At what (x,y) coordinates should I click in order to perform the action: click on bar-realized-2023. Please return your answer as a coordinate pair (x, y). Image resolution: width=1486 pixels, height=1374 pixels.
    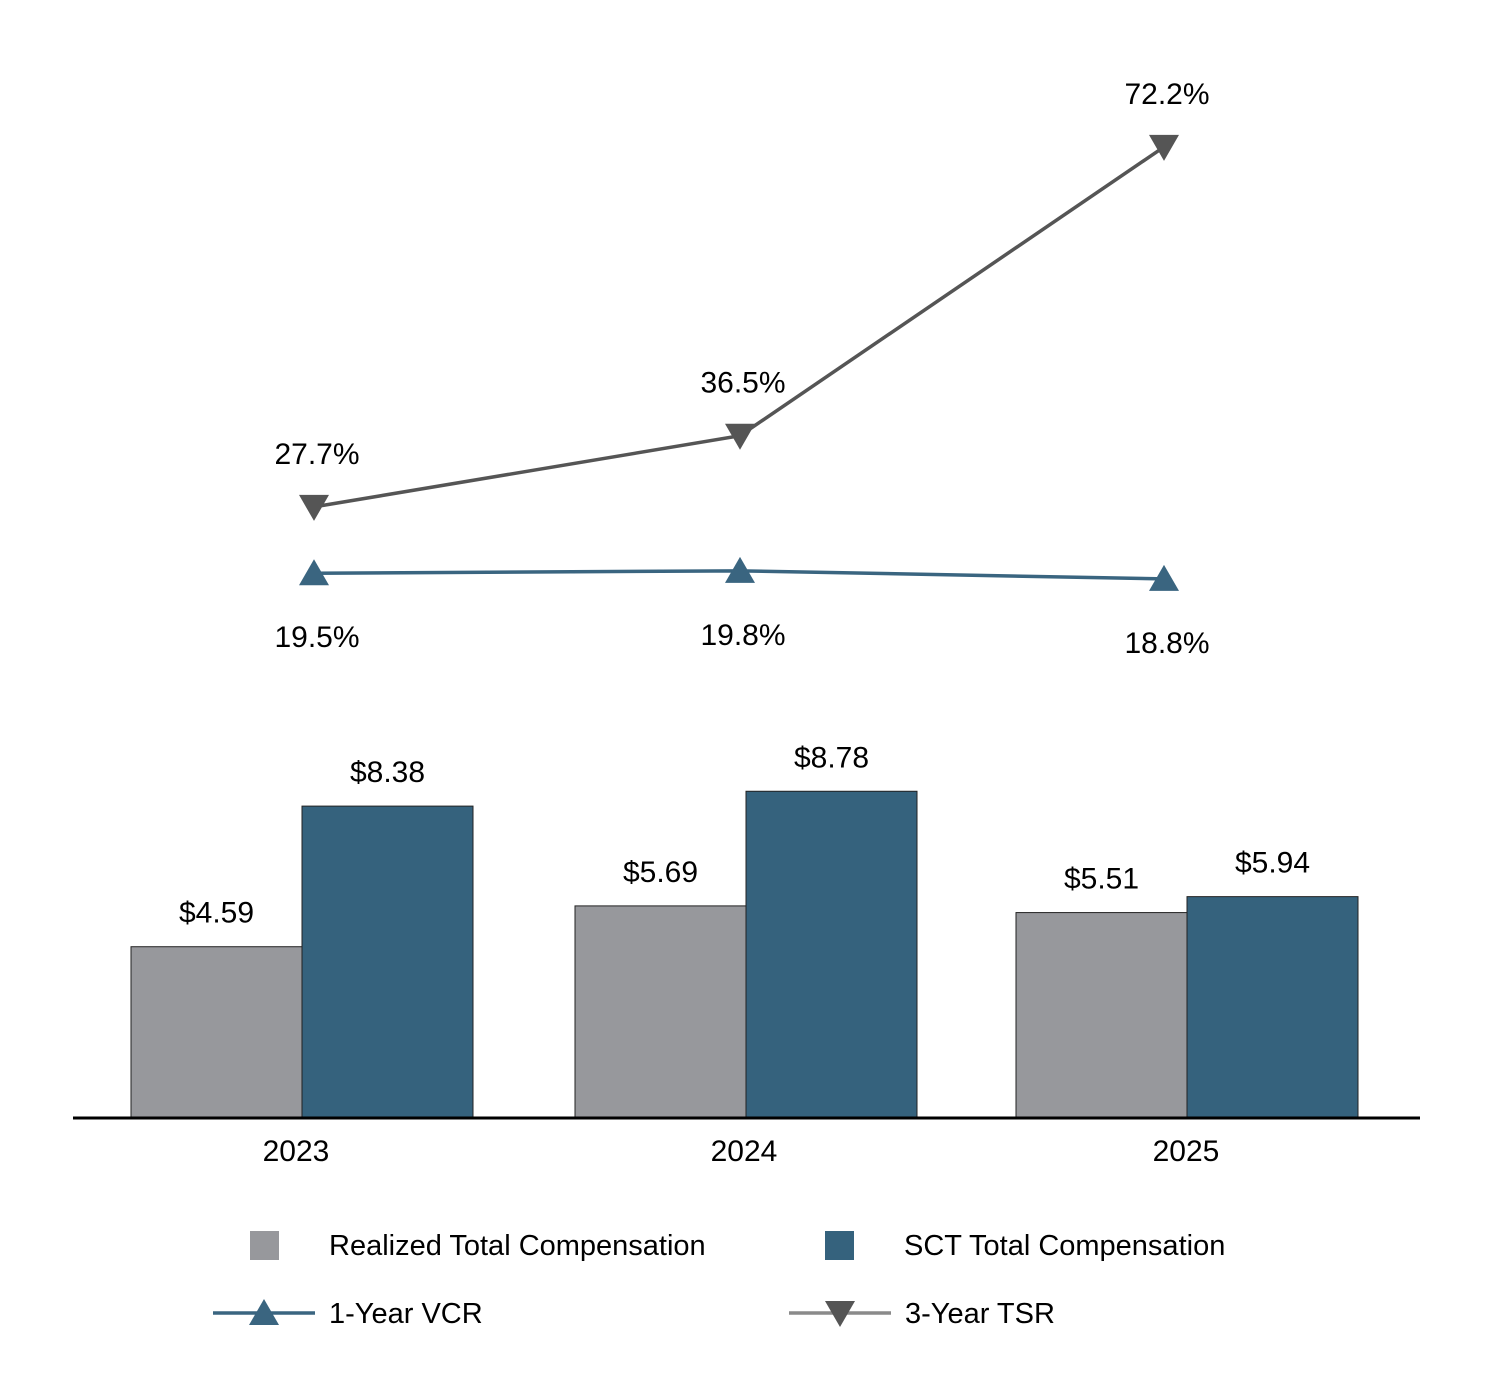
    Looking at the image, I should click on (216, 1032).